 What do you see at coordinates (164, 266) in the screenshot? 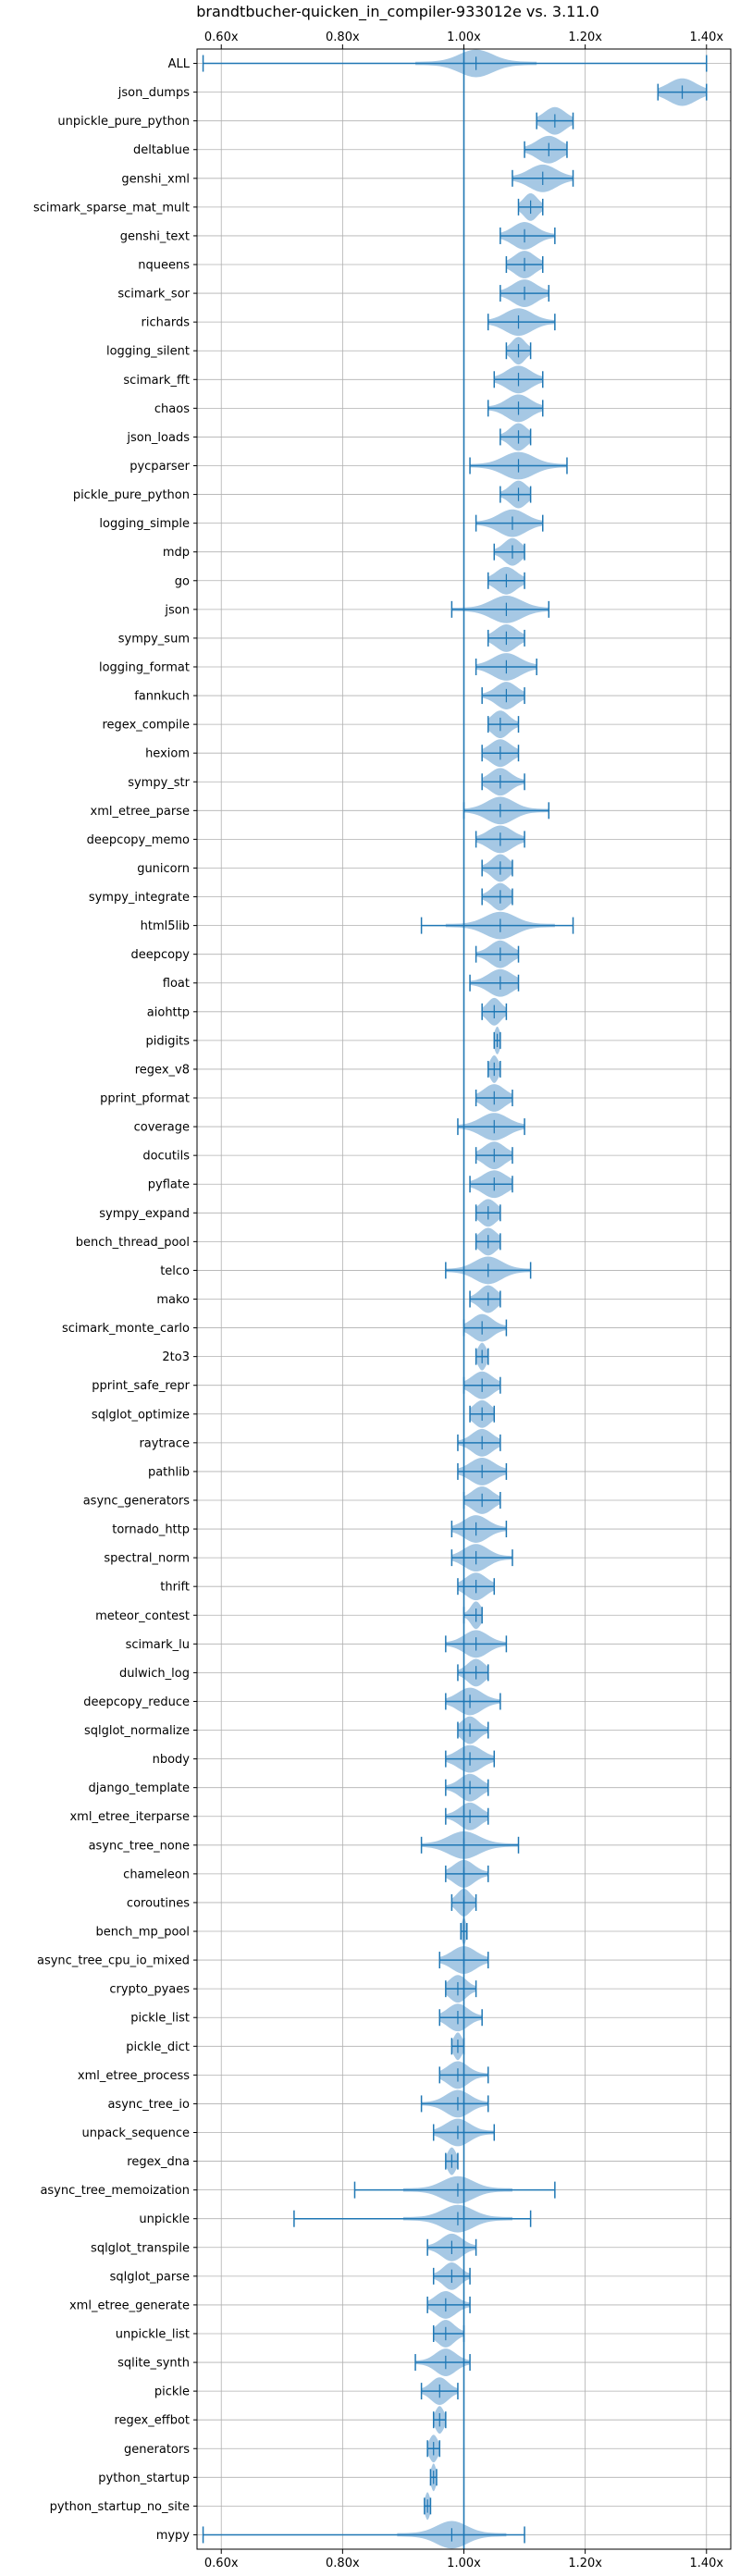
I see `category-label: nqueens` at bounding box center [164, 266].